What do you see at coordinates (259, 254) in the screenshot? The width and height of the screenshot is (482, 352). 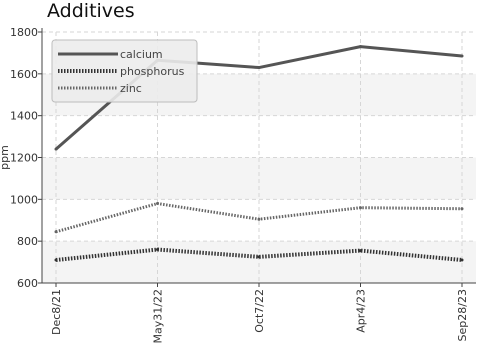 I see `series-line-phosphorus` at bounding box center [259, 254].